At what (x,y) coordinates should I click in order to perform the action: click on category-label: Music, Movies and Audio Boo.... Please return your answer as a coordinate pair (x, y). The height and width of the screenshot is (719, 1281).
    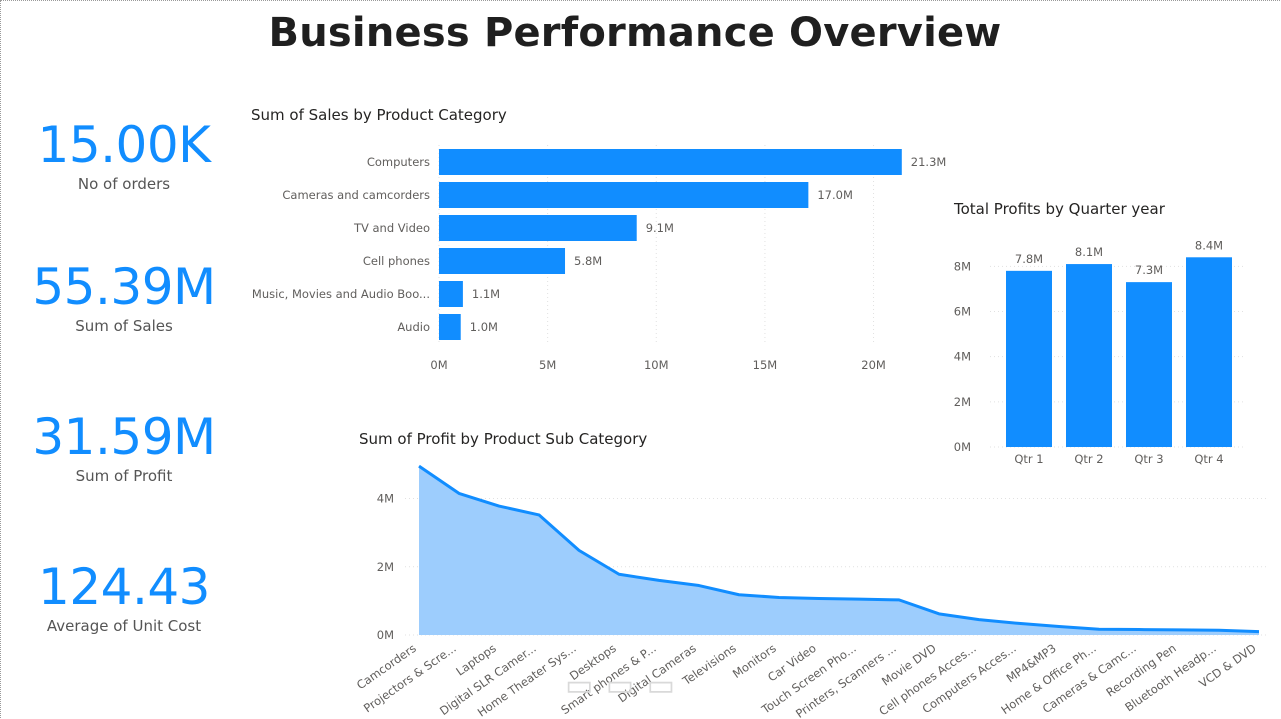
    Looking at the image, I should click on (341, 294).